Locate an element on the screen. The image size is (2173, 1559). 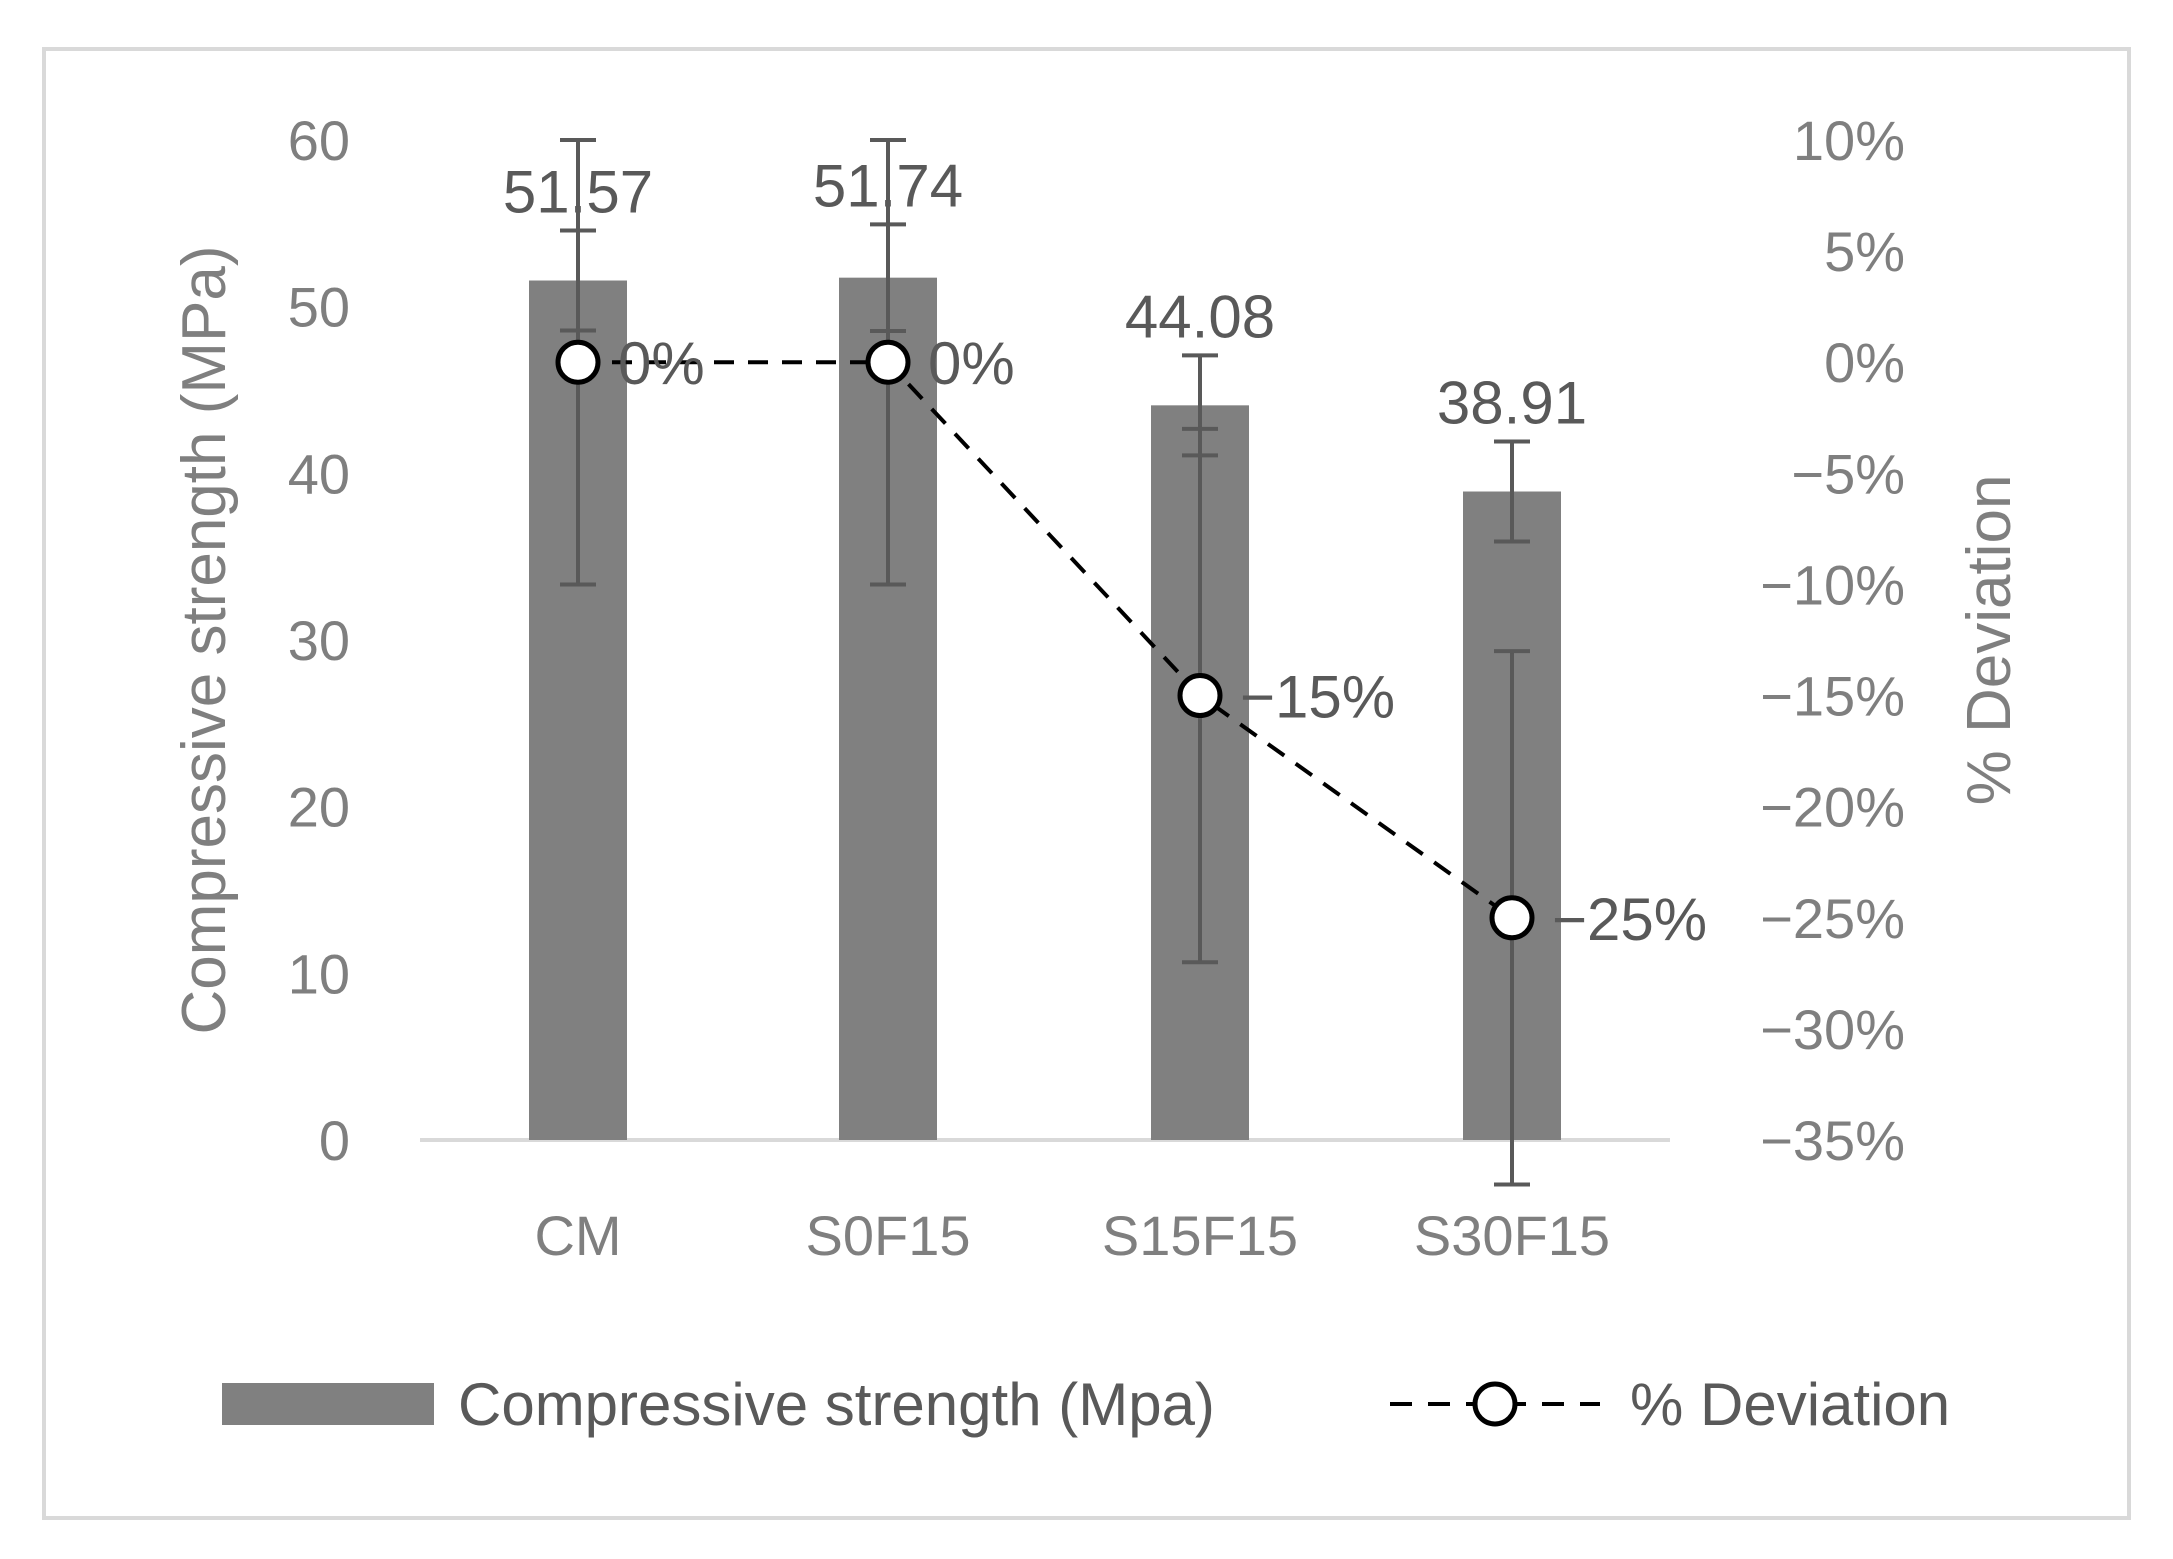
y2-tick-label: 5% is located at coordinates (1864, 251).